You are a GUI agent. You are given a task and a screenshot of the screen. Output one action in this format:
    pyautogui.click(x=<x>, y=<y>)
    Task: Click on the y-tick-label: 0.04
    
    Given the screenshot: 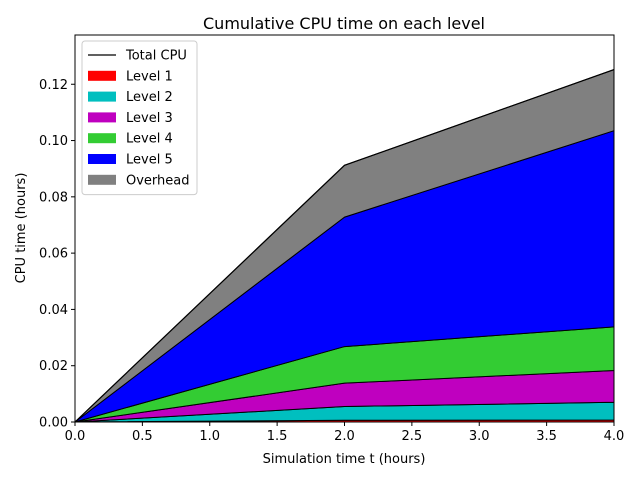 What is the action you would take?
    pyautogui.click(x=53, y=310)
    